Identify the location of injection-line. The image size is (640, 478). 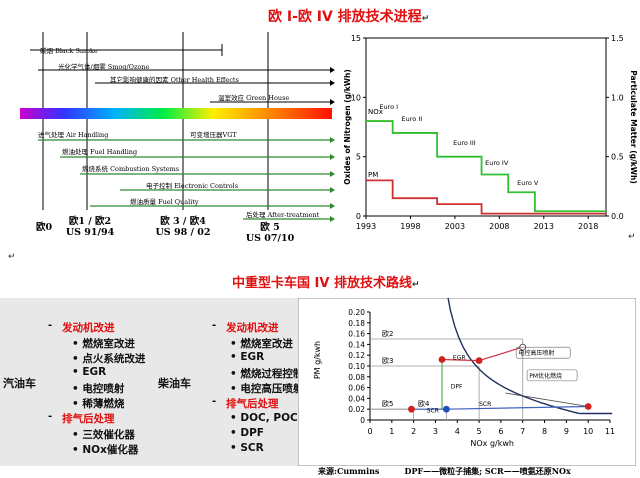
(500, 354).